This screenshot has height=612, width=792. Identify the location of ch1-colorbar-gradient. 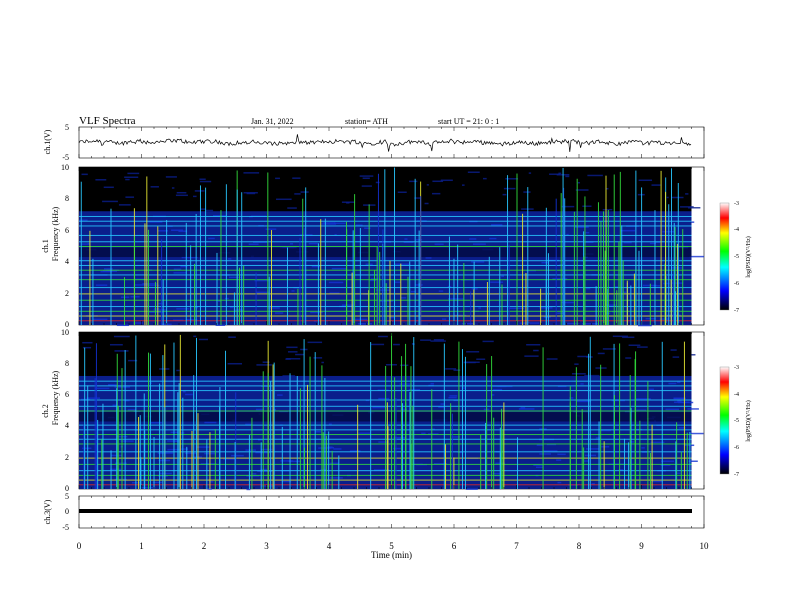
(724, 256).